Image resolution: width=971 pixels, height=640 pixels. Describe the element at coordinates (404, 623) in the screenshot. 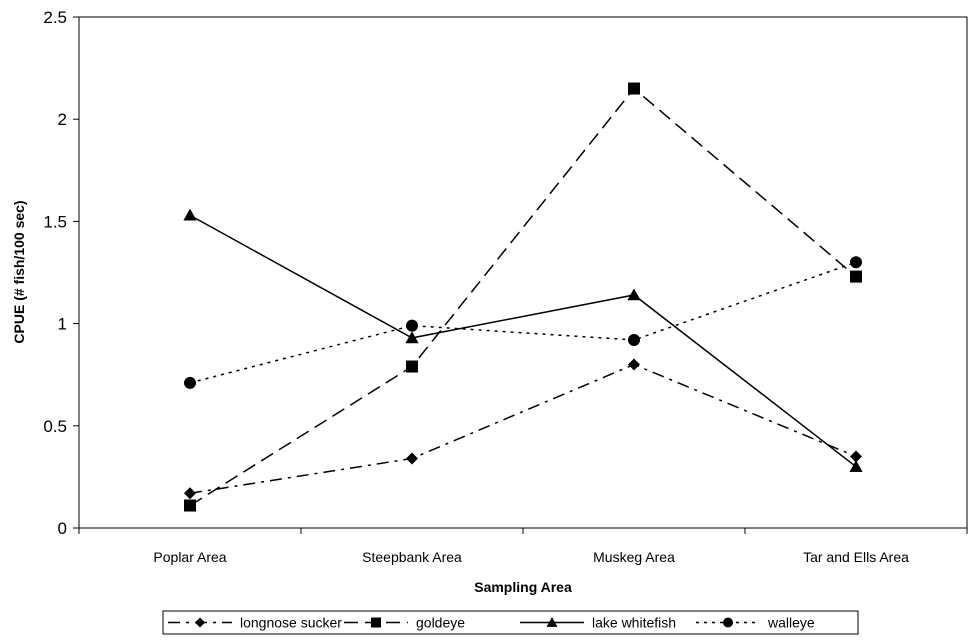

I see `legend-entry-goldeye: goldeye` at that location.